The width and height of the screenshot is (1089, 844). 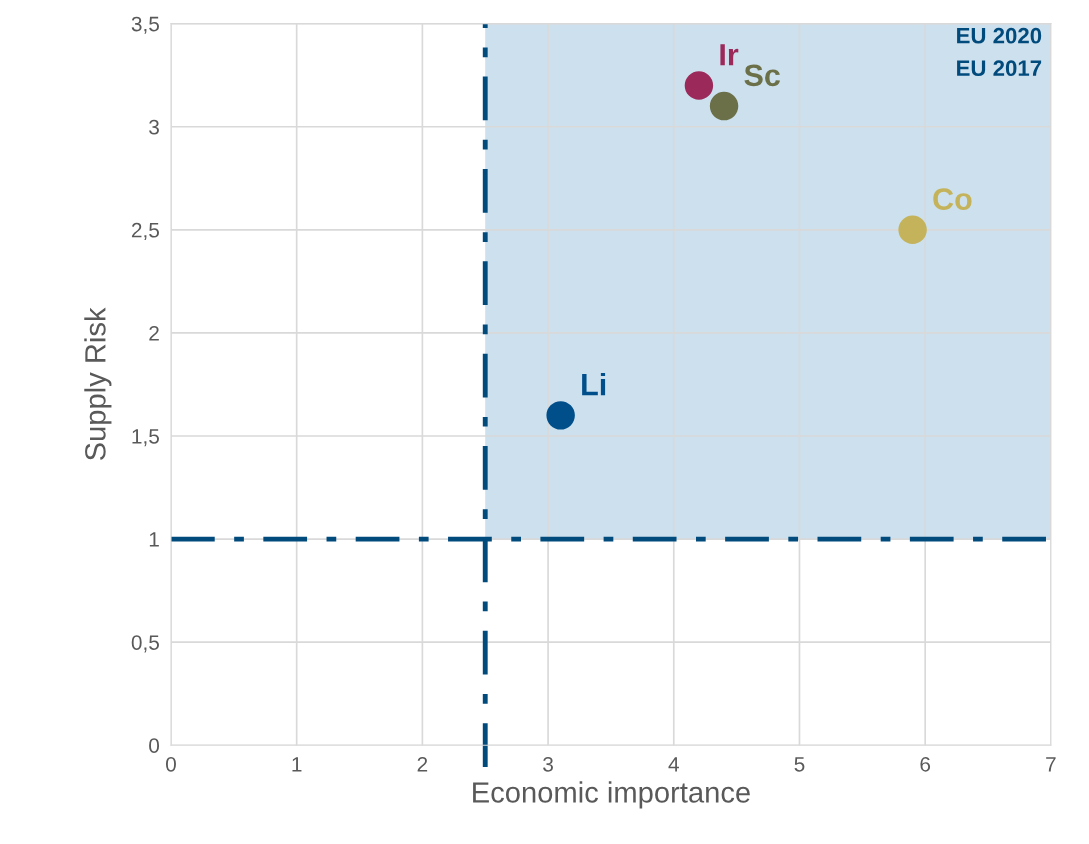 What do you see at coordinates (548, 764) in the screenshot?
I see `x-tick-label: 3` at bounding box center [548, 764].